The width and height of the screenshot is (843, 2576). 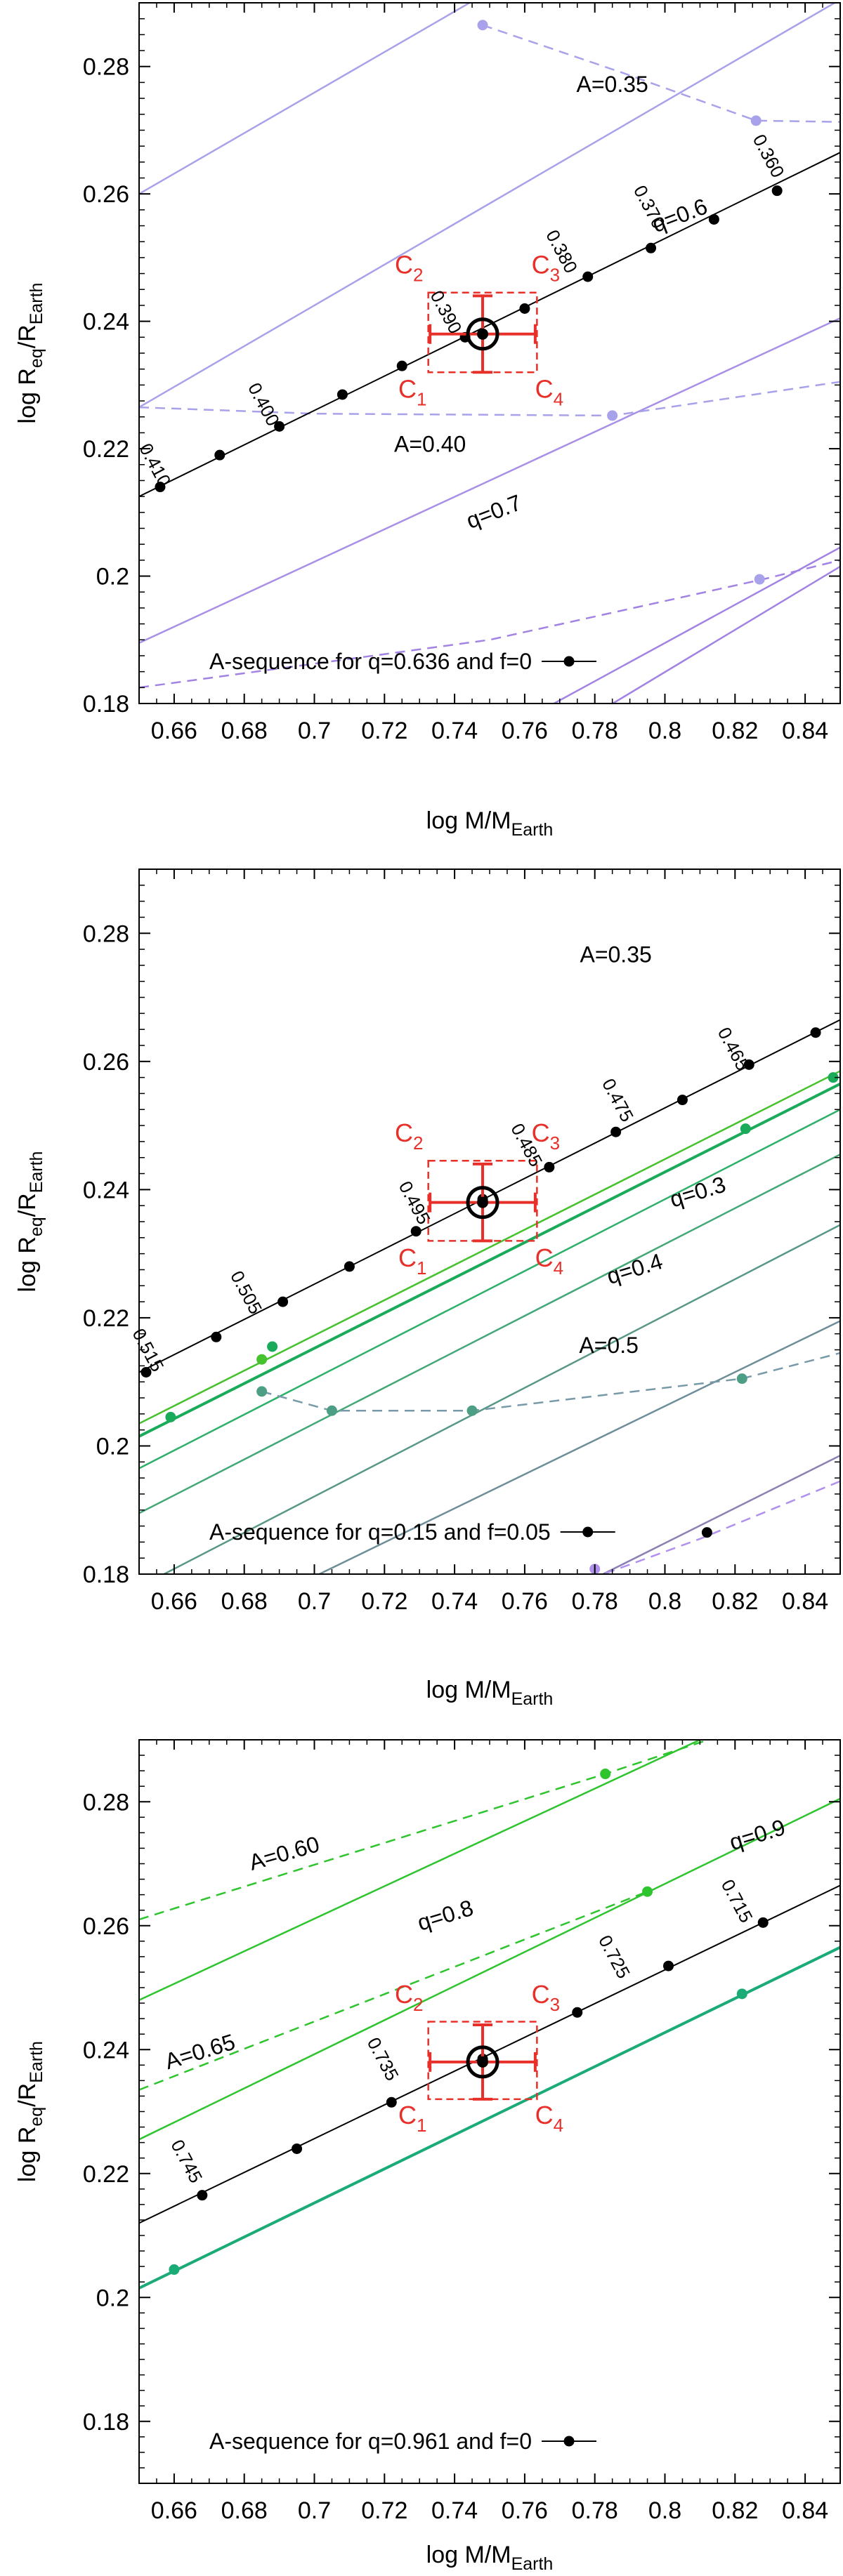 What do you see at coordinates (148, 1350) in the screenshot?
I see `sequence-value-label: 0.515` at bounding box center [148, 1350].